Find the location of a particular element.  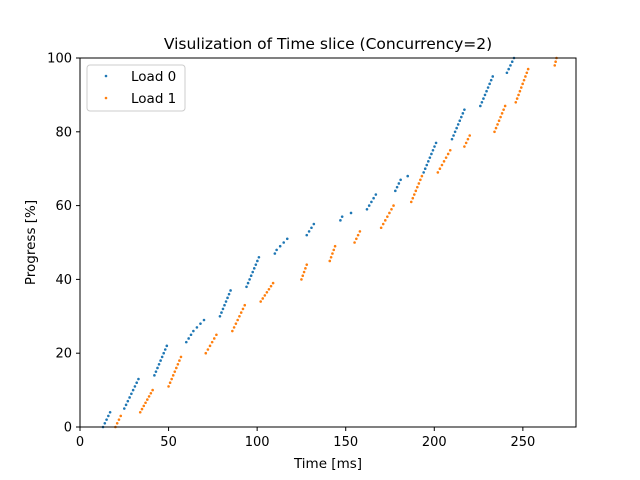

y-tick-label: 100 is located at coordinates (59, 59).